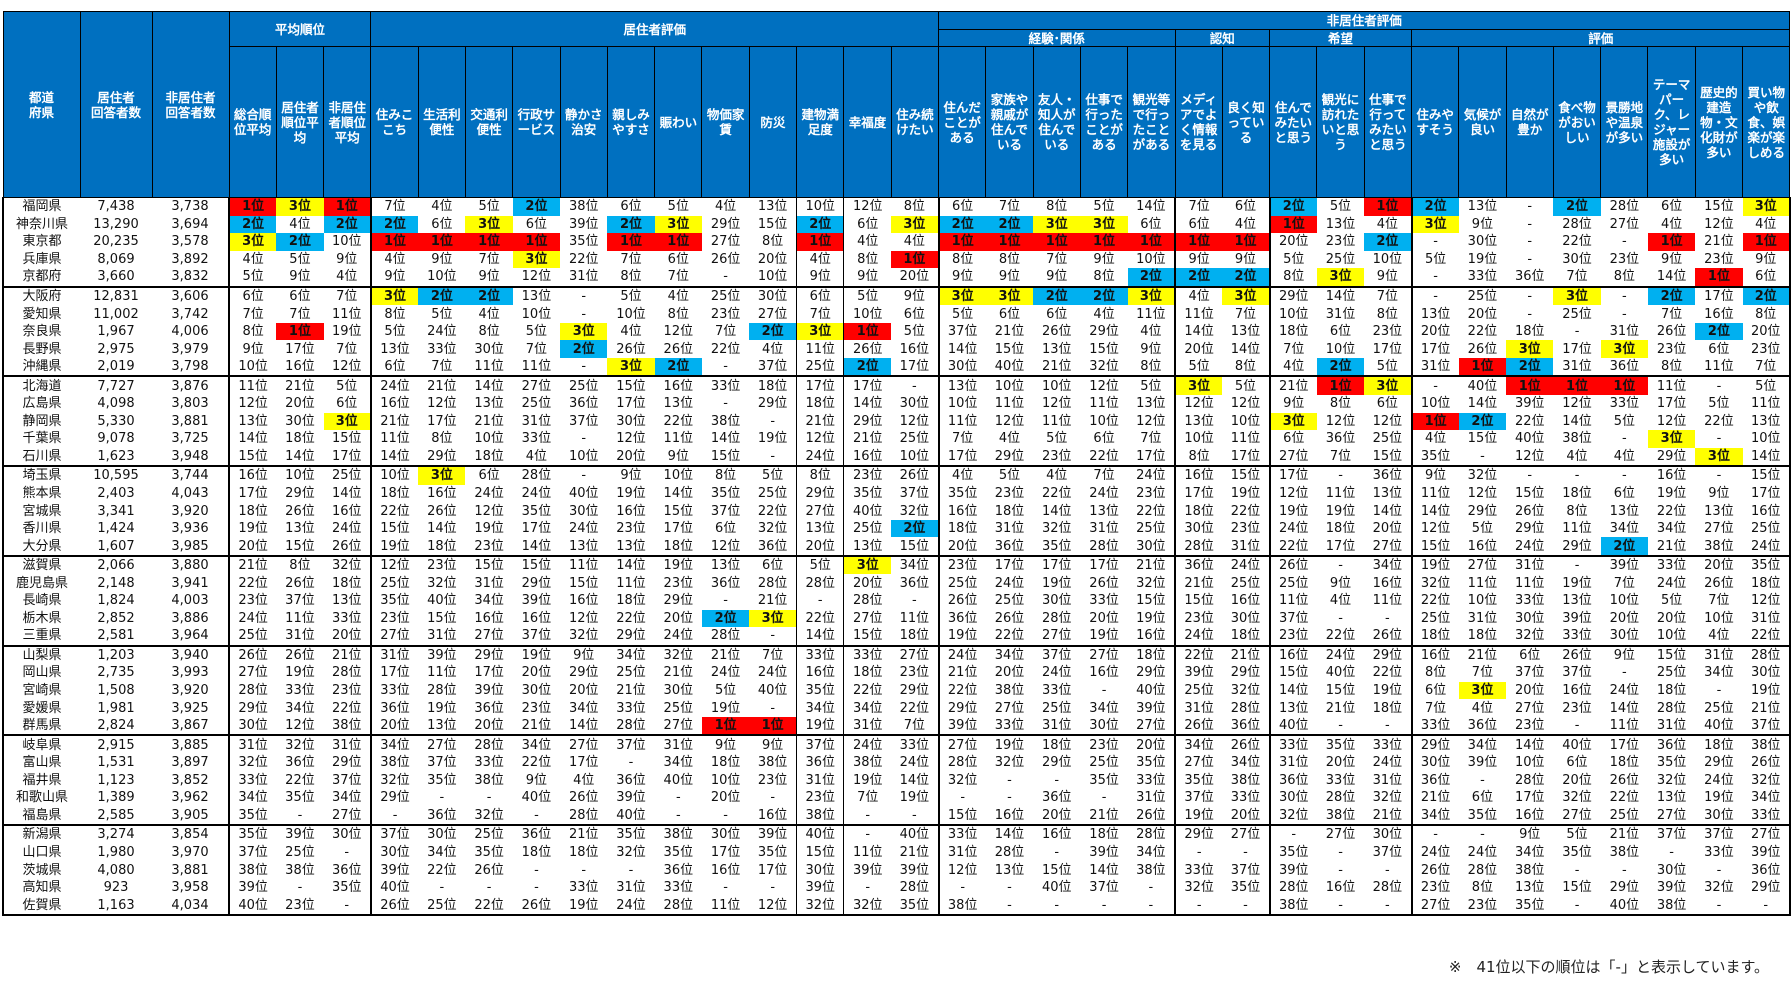 The image size is (1791, 983). I want to click on prefecture-name: 群馬県, so click(41, 726).